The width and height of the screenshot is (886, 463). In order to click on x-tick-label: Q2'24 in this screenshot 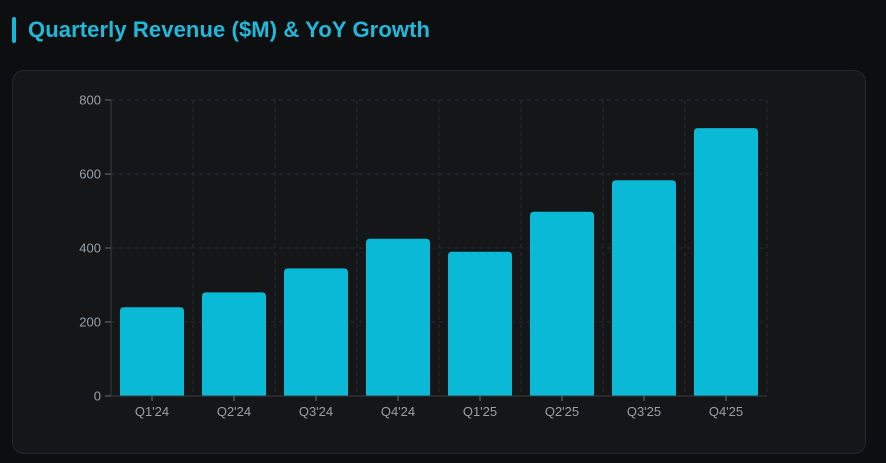, I will do `click(234, 411)`.